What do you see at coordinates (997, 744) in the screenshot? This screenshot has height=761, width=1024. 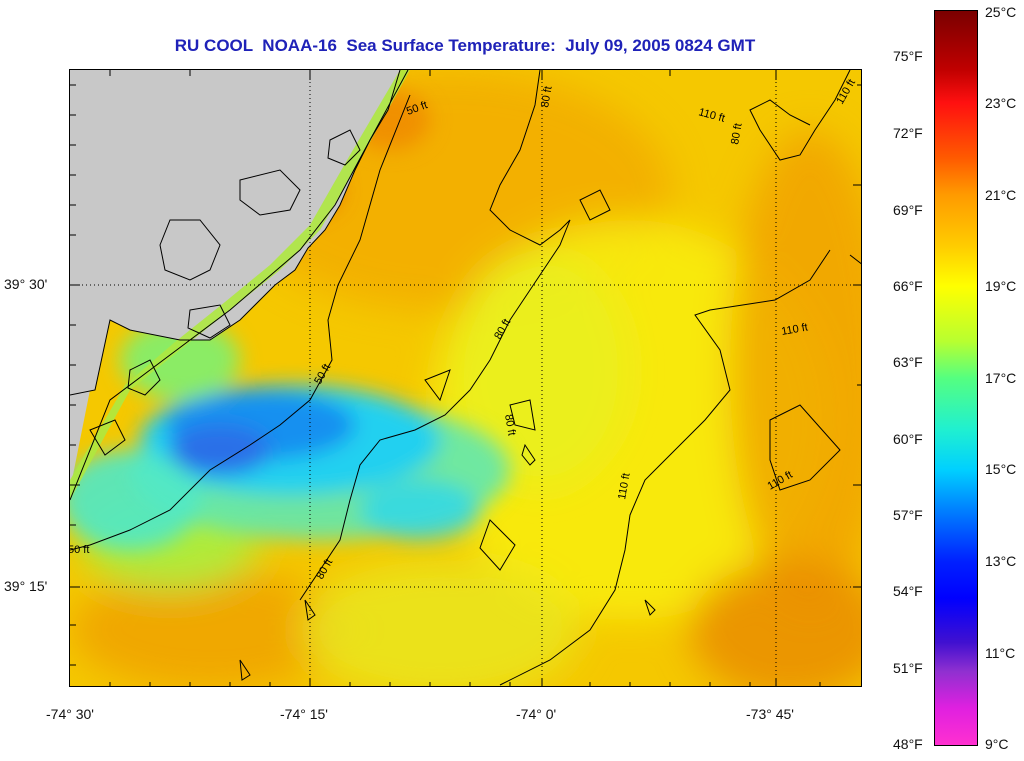 I see `colorbar-celsius-label: 9°C` at bounding box center [997, 744].